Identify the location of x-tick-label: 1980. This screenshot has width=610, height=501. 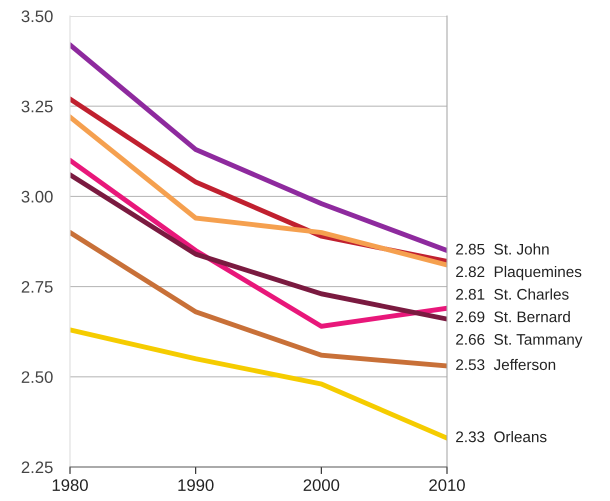
(70, 485).